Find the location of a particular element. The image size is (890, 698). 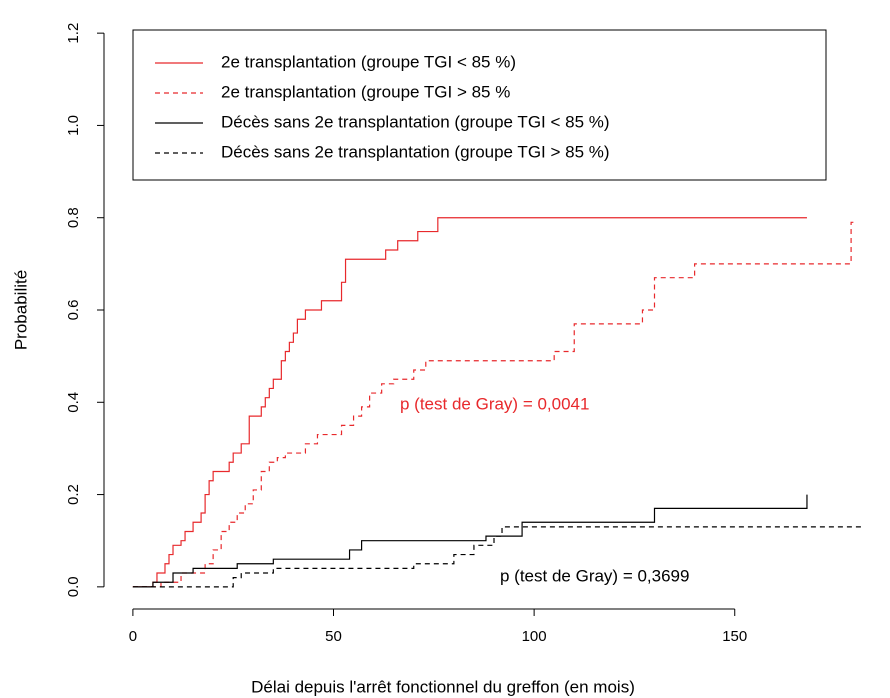

y-tick-label: 0.4 is located at coordinates (73, 402).